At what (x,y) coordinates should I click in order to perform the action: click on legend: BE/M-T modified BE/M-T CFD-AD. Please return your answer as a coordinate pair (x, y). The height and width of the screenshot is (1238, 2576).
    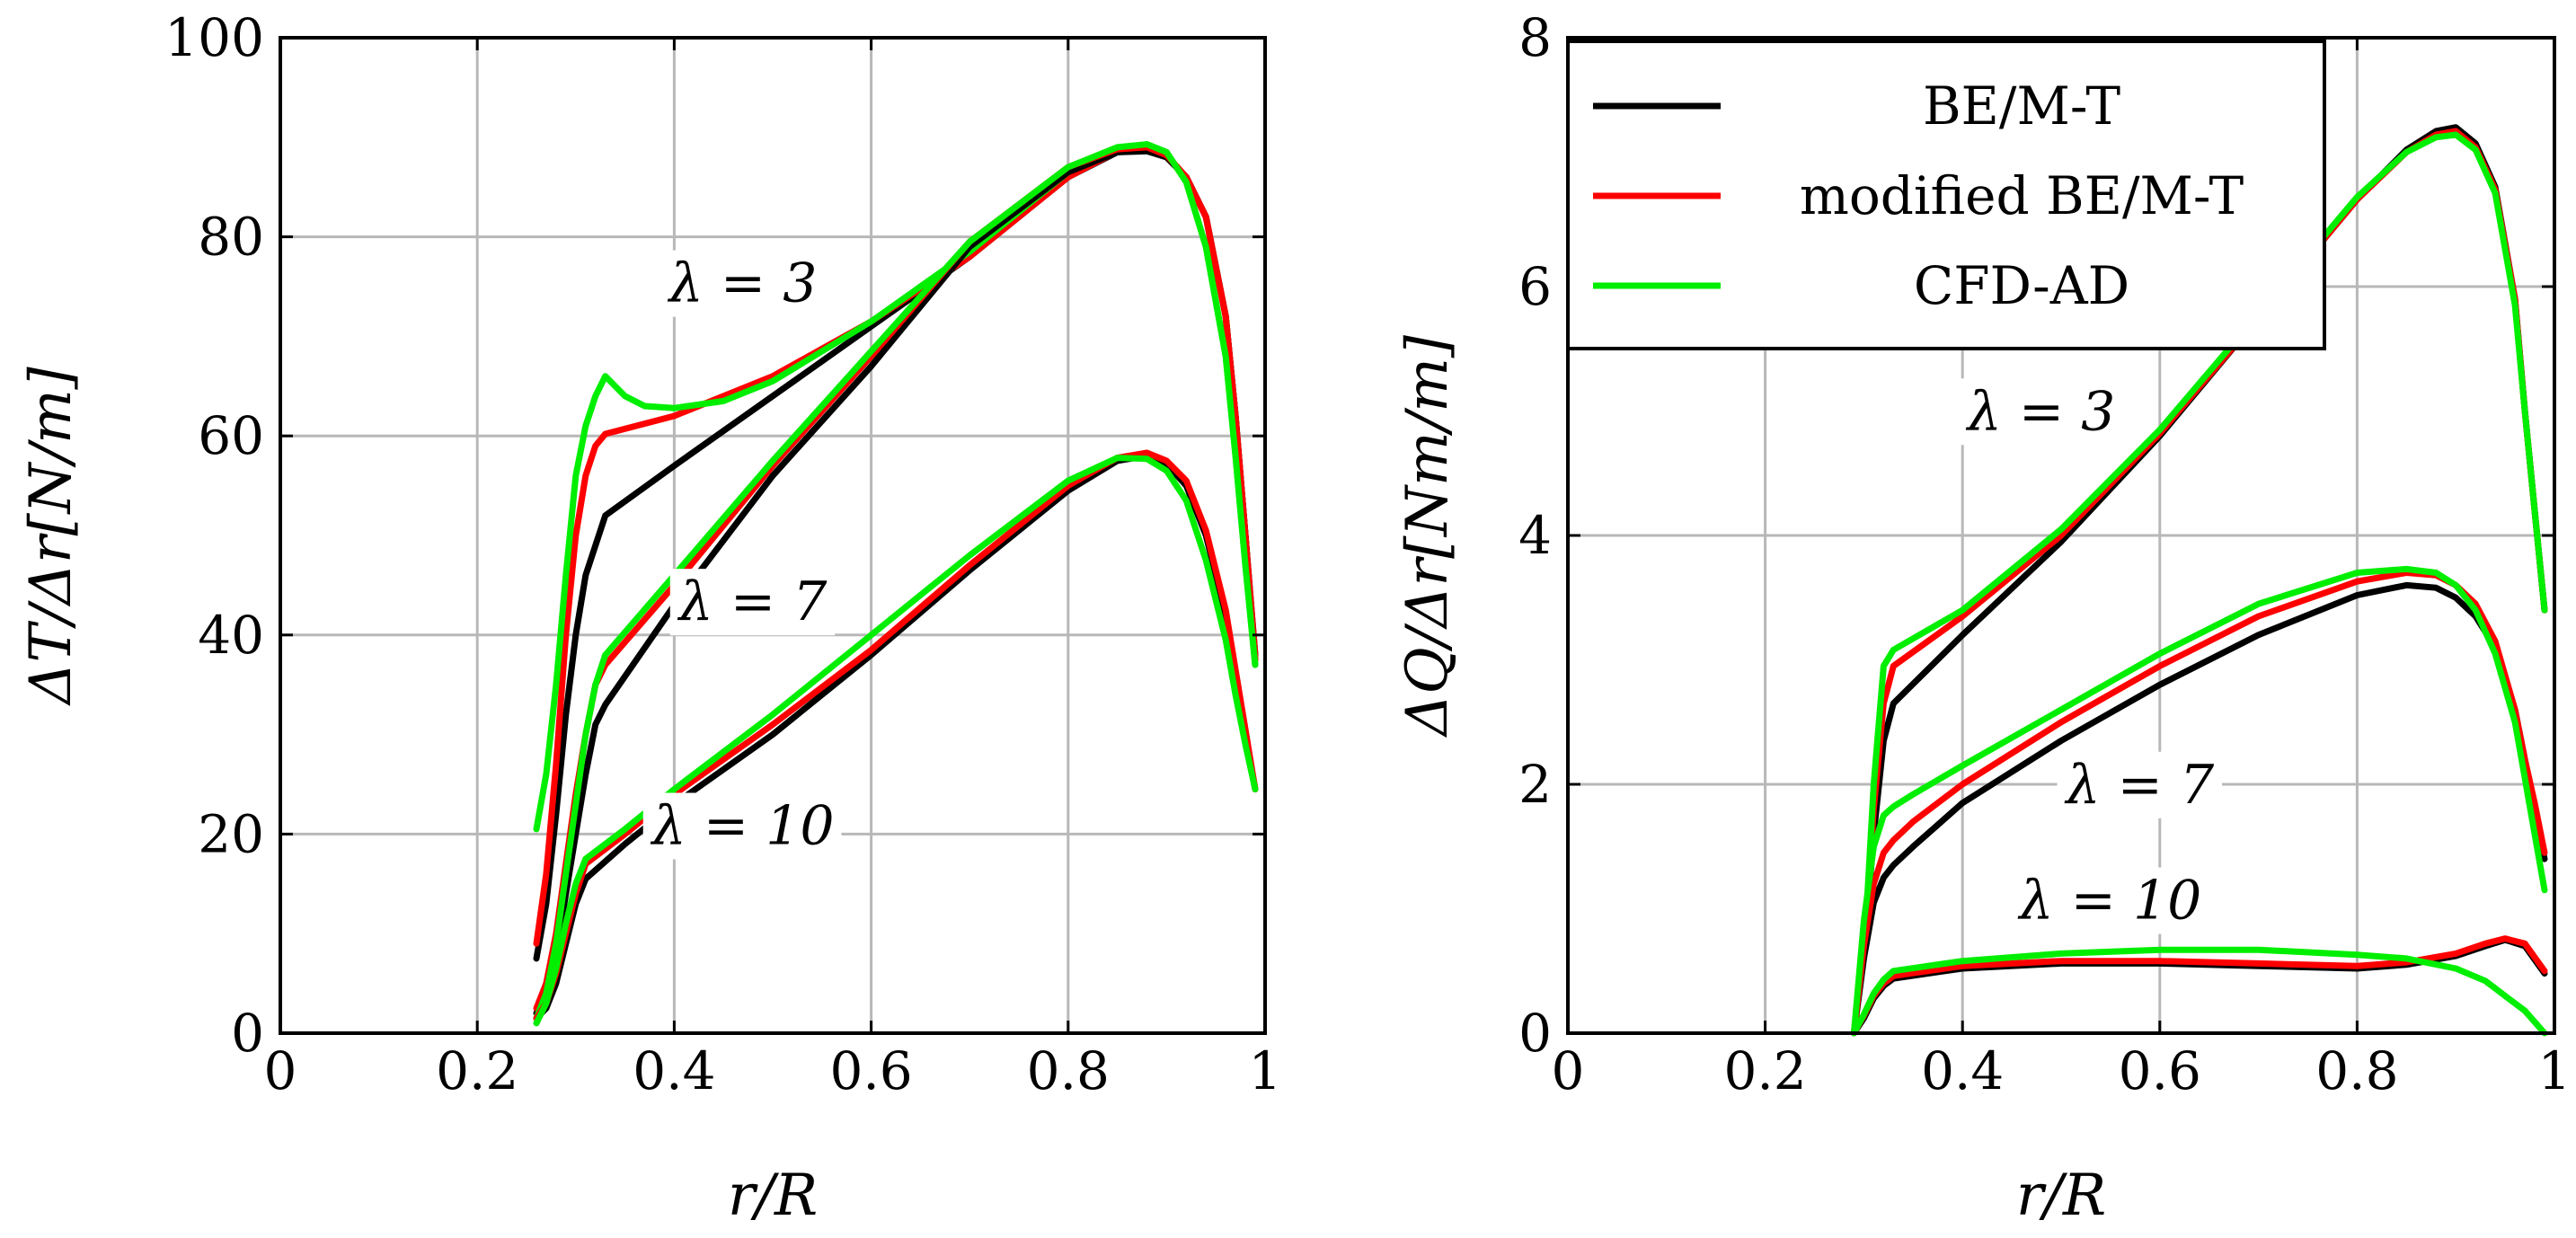
    Looking at the image, I should click on (1946, 195).